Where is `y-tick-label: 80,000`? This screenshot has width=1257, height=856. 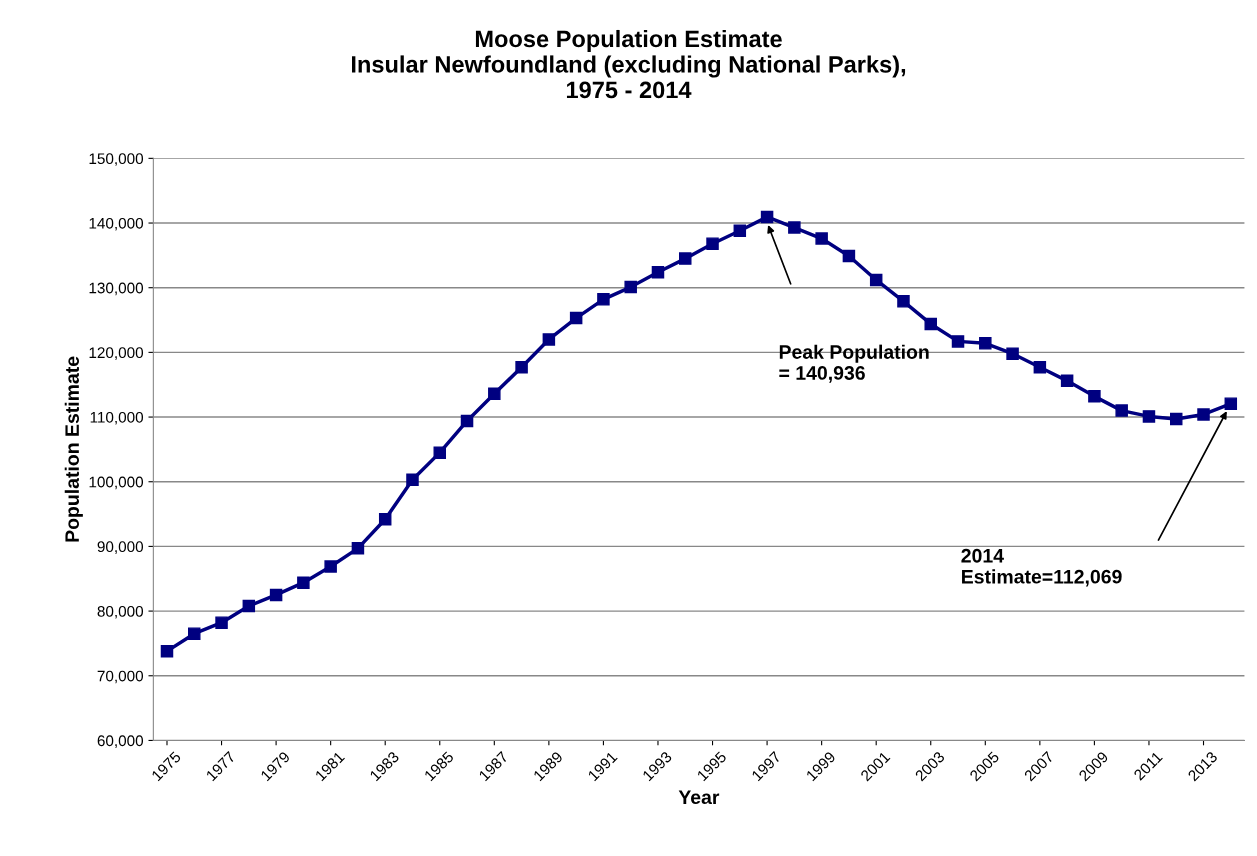
y-tick-label: 80,000 is located at coordinates (120, 612).